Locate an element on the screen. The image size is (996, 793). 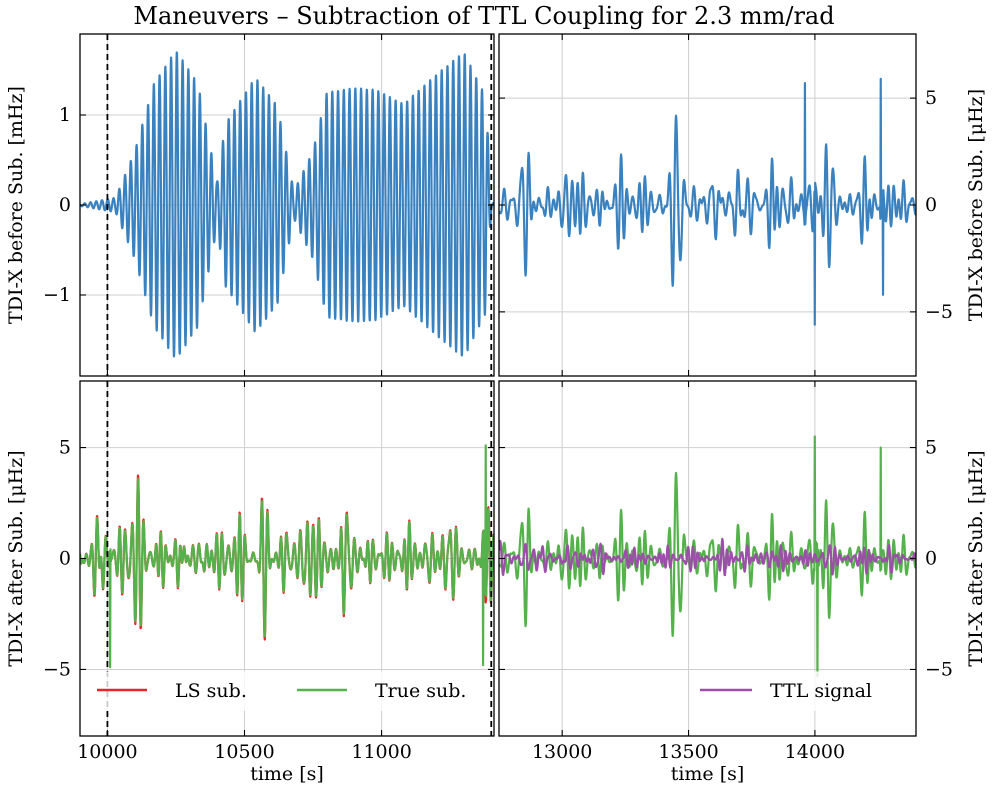
x-tick-label: 11000 is located at coordinates (381, 752).